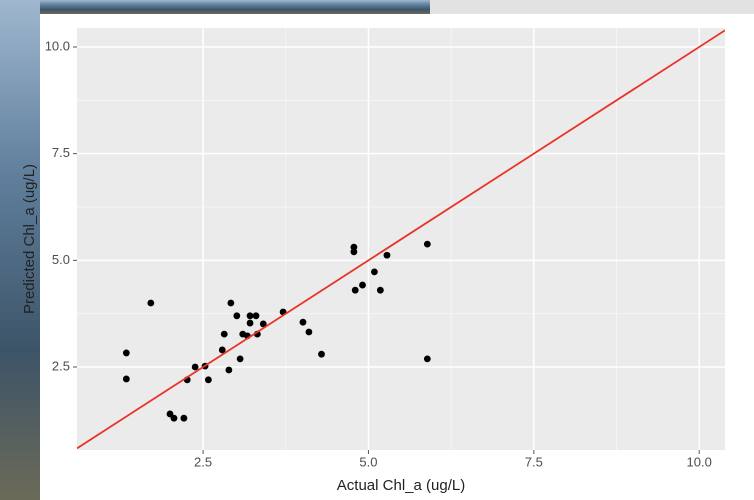  I want to click on x-axis-title: Actual Chl_a (ug/L), so click(401, 485).